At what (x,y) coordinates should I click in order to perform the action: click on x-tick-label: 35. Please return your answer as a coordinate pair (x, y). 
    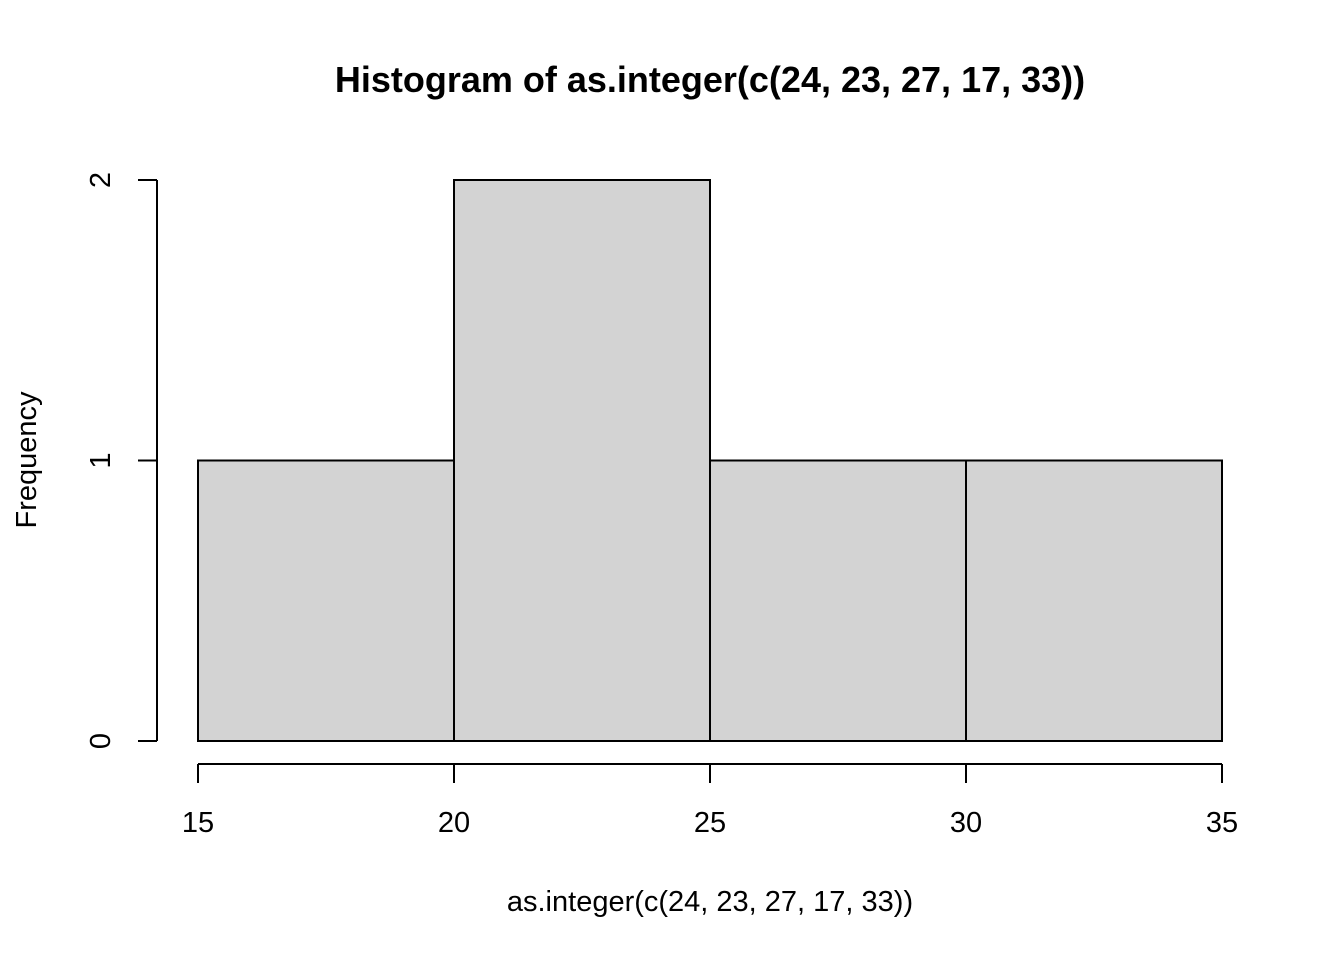
    Looking at the image, I should click on (1222, 823).